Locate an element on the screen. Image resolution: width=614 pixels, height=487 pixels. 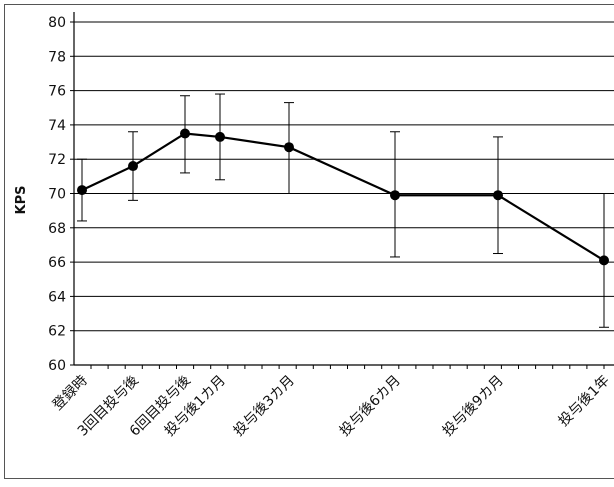
y-tick-label: 68 is located at coordinates (57, 229).